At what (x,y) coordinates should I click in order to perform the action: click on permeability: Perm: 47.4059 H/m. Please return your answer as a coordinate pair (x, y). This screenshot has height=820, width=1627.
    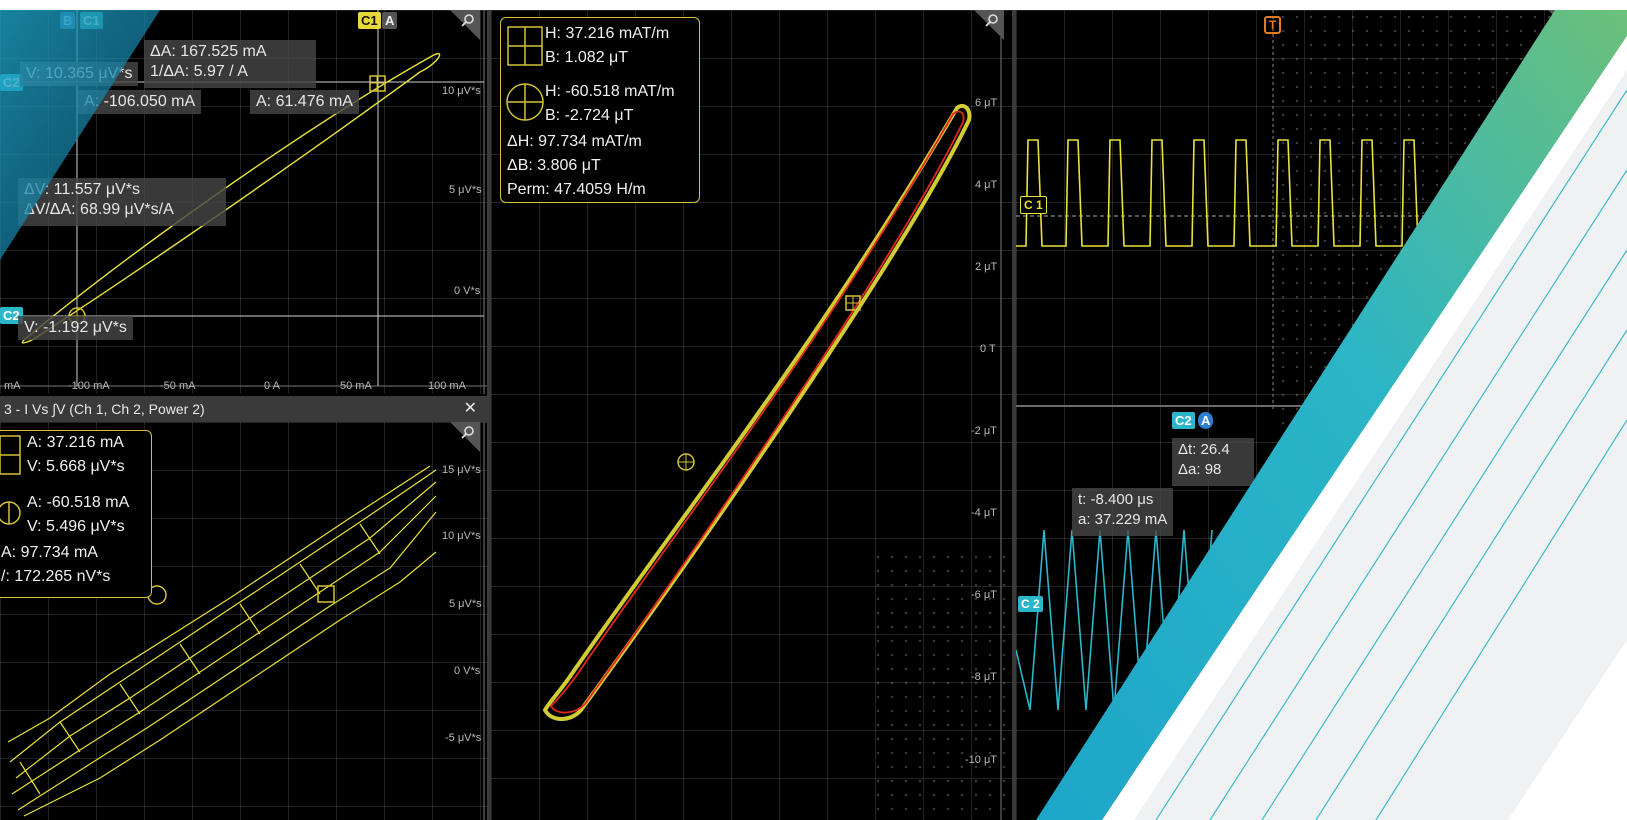
    Looking at the image, I should click on (576, 189).